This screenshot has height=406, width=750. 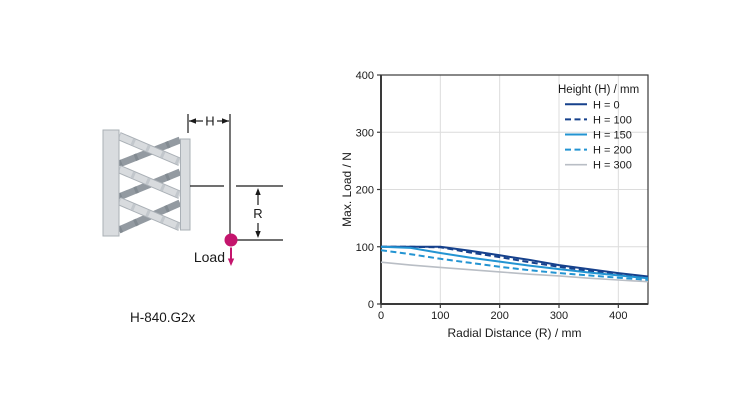 I want to click on legend-label: H = 150, so click(x=612, y=136).